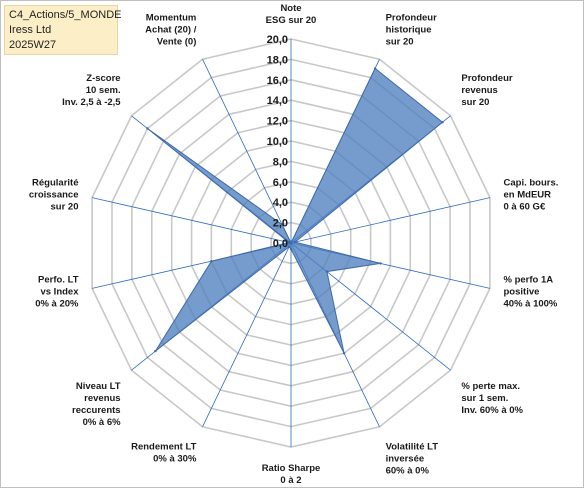 The image size is (584, 488). What do you see at coordinates (177, 42) in the screenshot?
I see `axis-label-line: Vente (0)` at bounding box center [177, 42].